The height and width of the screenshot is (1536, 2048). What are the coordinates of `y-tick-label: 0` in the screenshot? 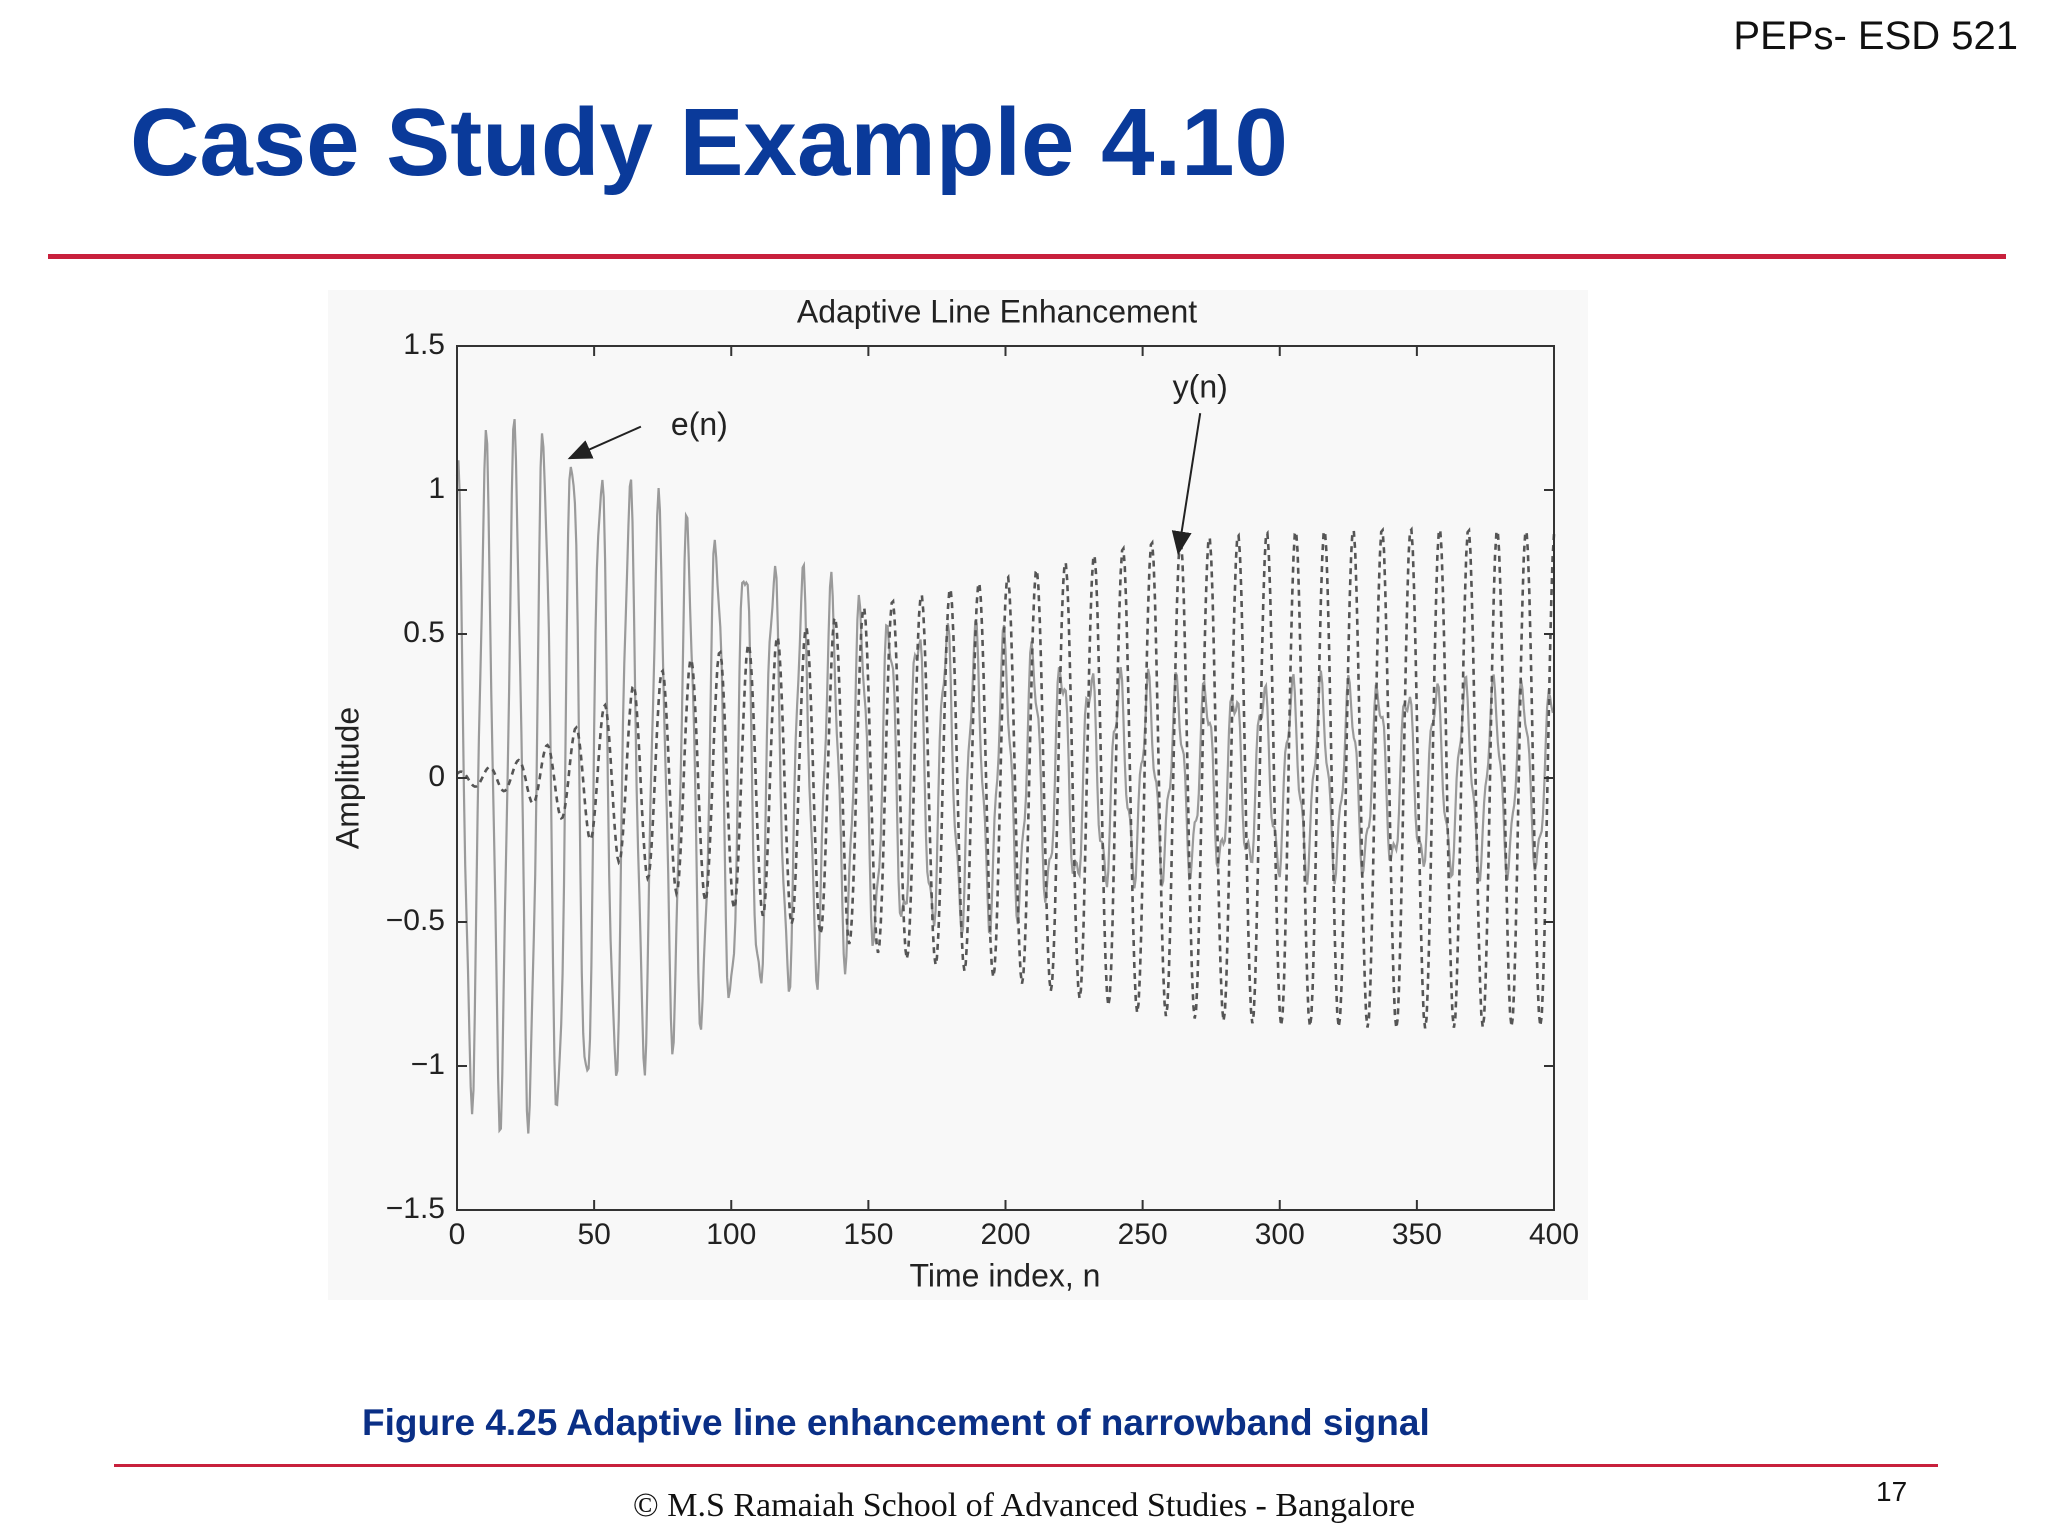 It's located at (436, 776).